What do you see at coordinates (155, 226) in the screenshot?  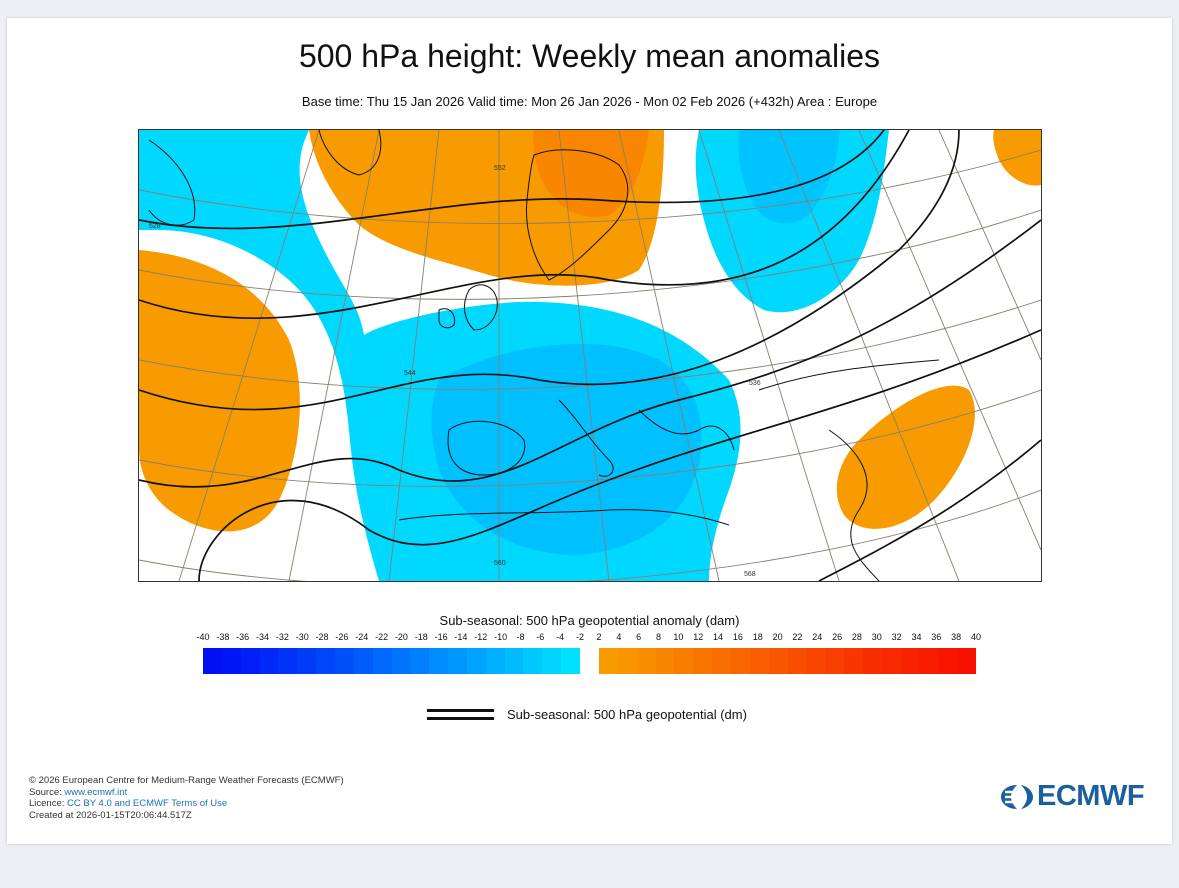 I see `contour-label: 528` at bounding box center [155, 226].